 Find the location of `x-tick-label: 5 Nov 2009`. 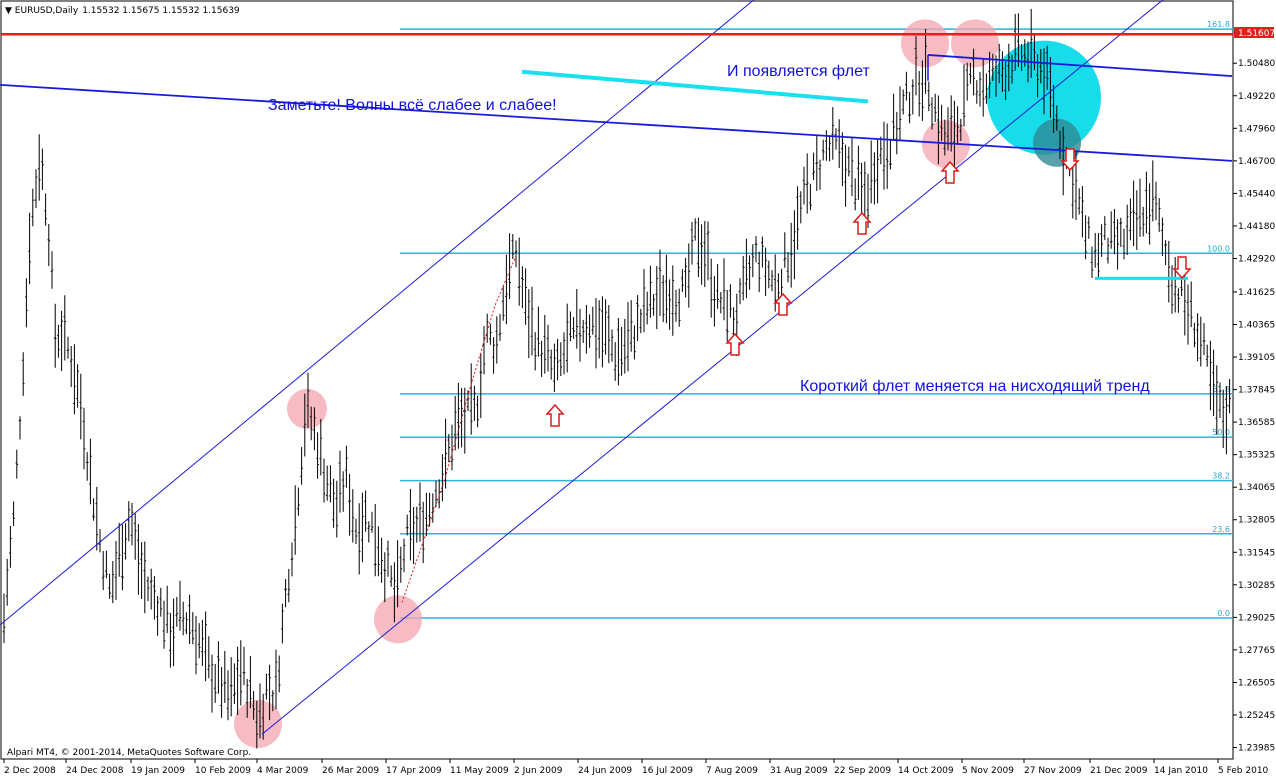

x-tick-label: 5 Nov 2009 is located at coordinates (988, 771).